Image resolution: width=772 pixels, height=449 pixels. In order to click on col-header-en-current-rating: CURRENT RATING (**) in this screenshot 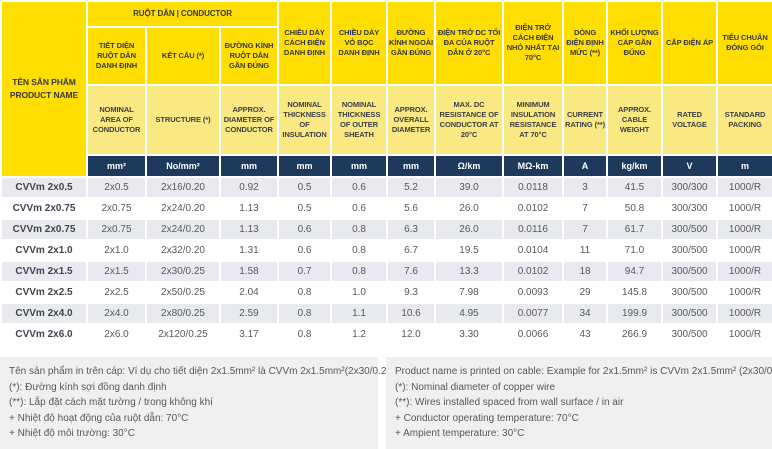, I will do `click(585, 120)`.